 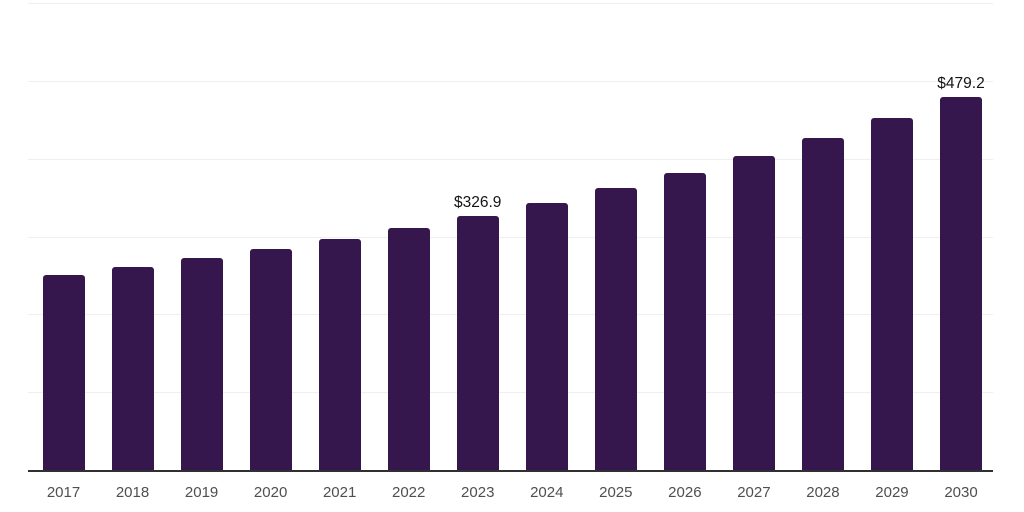 What do you see at coordinates (132, 368) in the screenshot?
I see `bar-2018` at bounding box center [132, 368].